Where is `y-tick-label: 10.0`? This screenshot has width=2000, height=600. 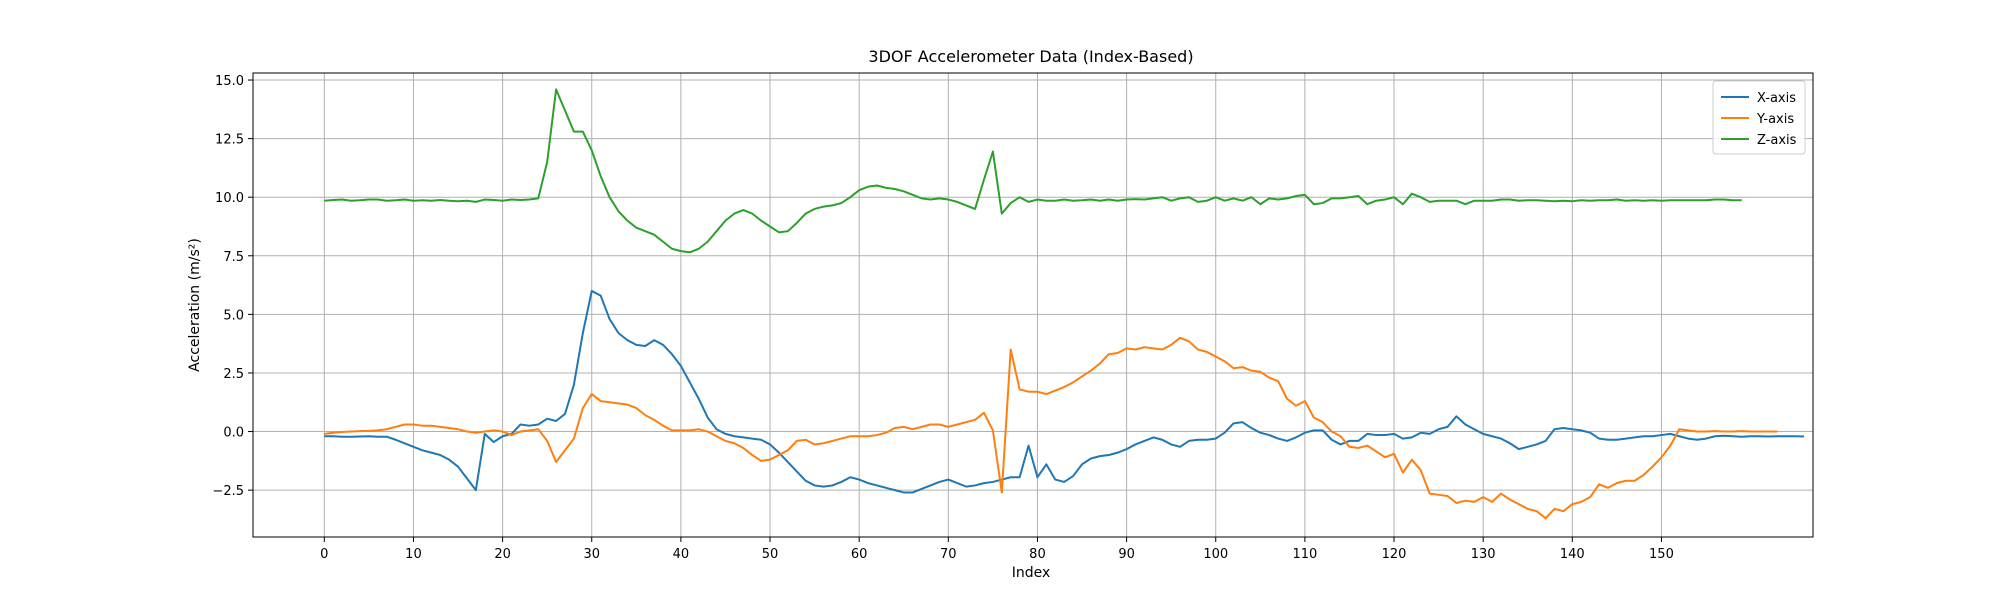 y-tick-label: 10.0 is located at coordinates (229, 198).